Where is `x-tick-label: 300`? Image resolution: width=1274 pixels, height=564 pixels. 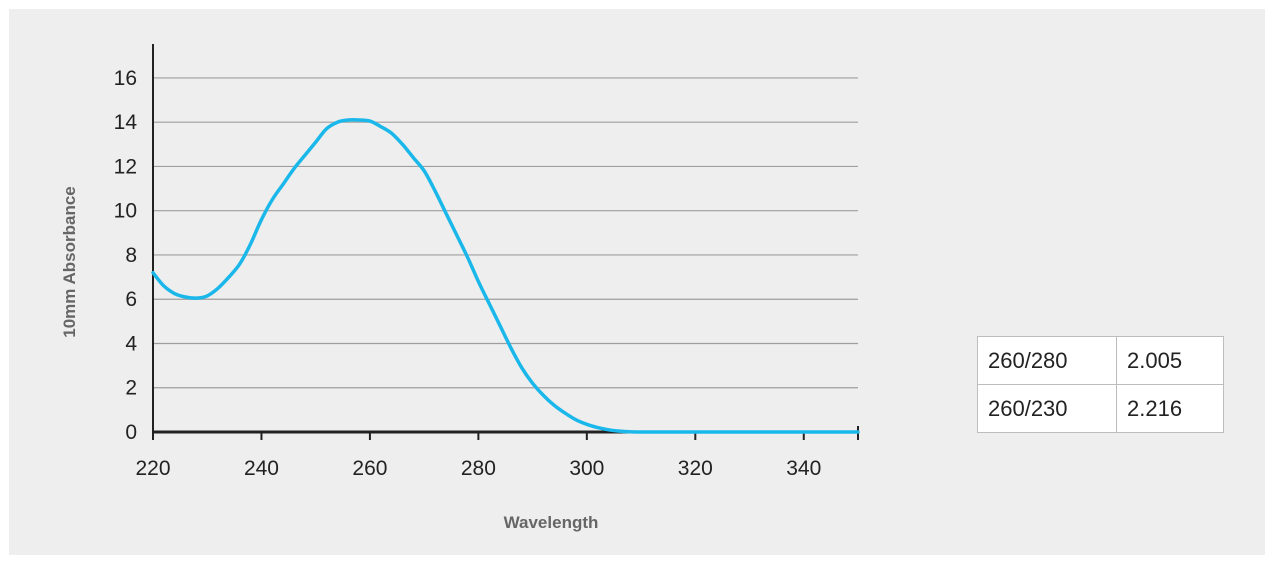
x-tick-label: 300 is located at coordinates (586, 468).